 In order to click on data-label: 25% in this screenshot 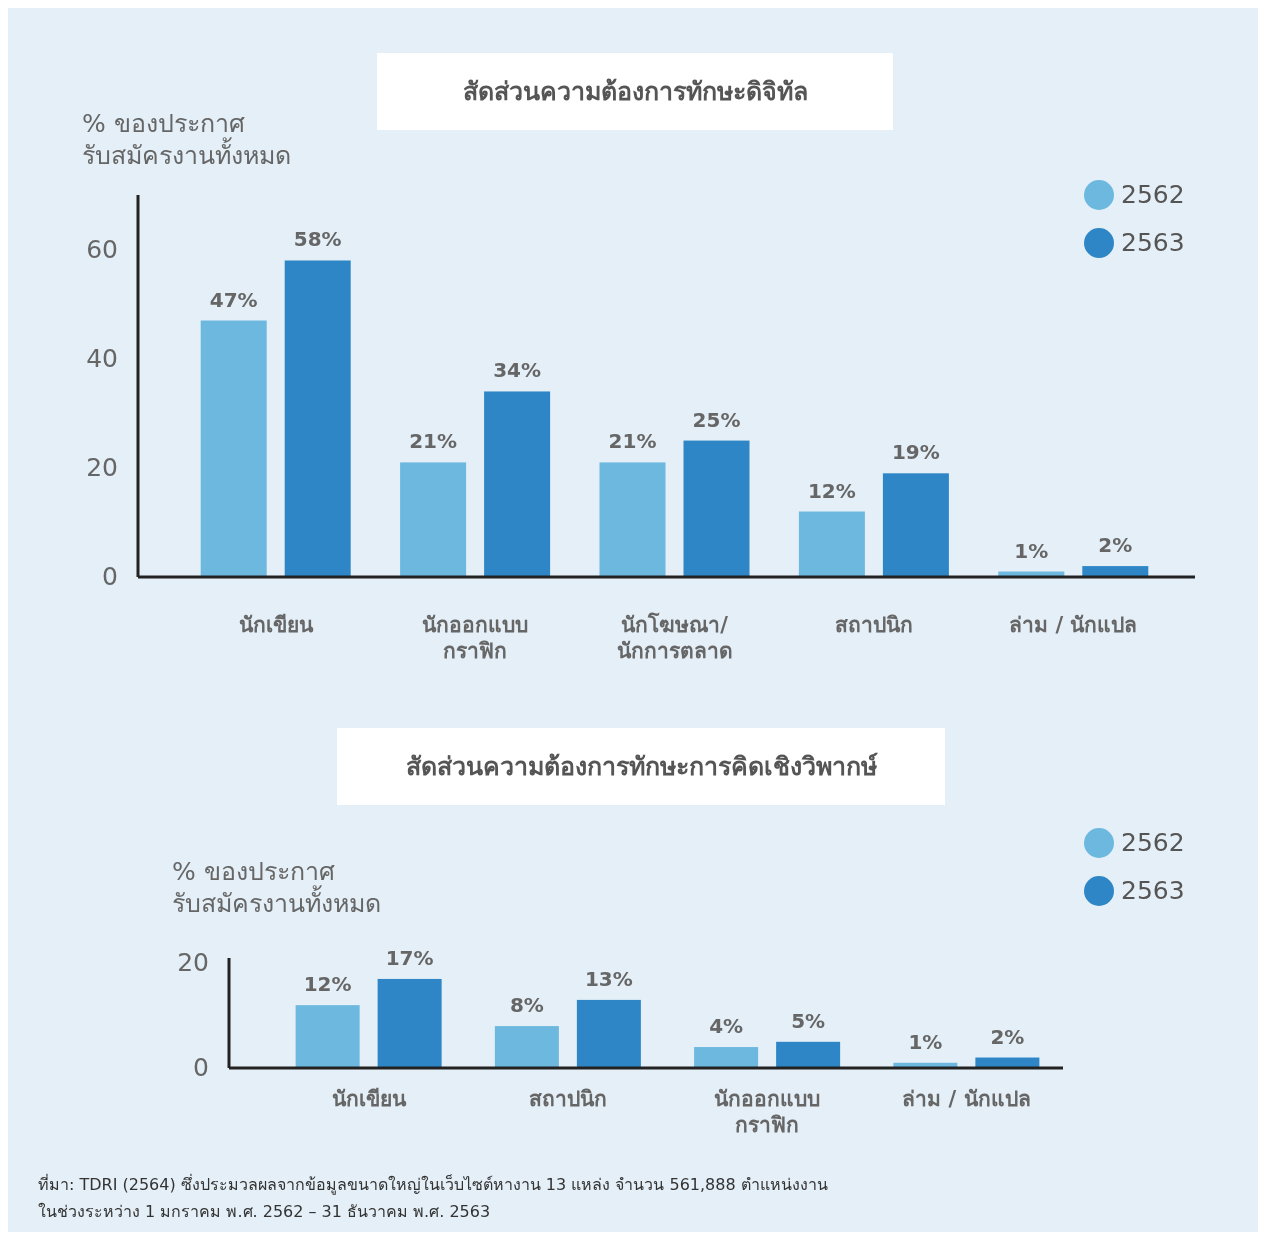, I will do `click(716, 419)`.